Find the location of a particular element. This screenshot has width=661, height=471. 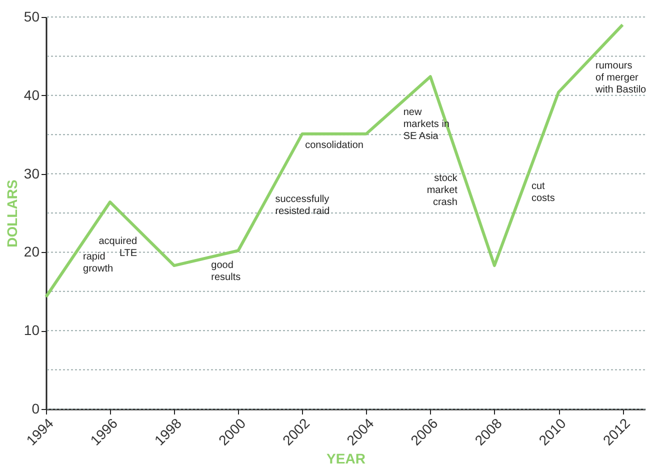

annotation: good results is located at coordinates (226, 272).